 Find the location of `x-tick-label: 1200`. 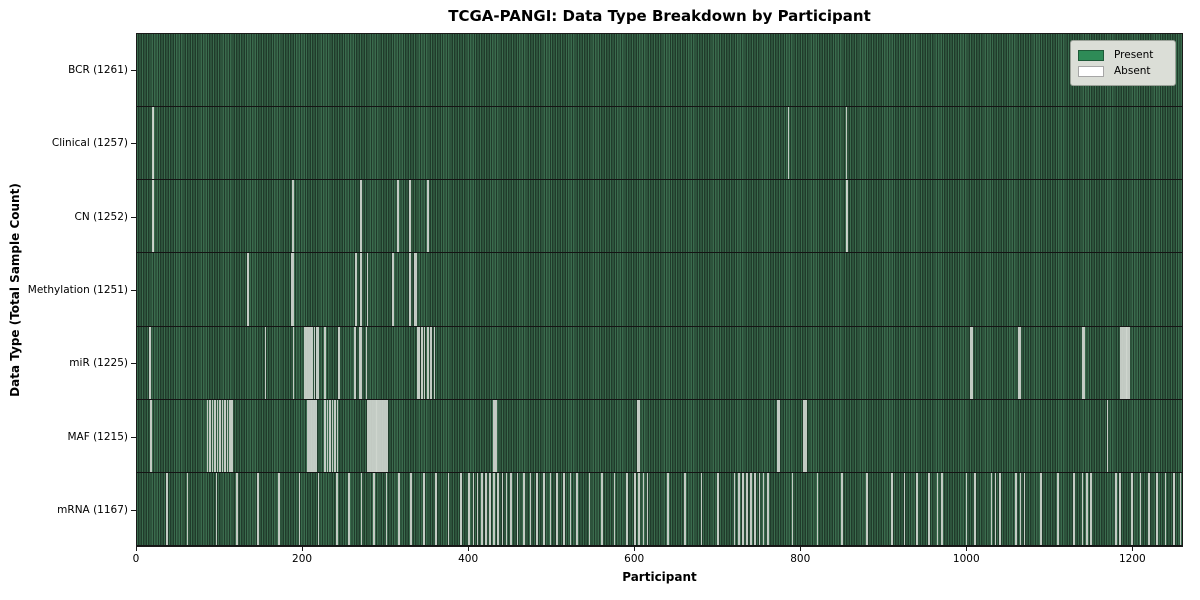

x-tick-label: 1200 is located at coordinates (1132, 559).